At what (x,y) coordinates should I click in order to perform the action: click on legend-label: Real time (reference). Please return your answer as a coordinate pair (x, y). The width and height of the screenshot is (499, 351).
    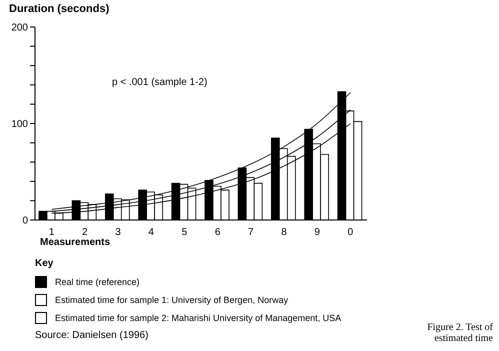
    Looking at the image, I should click on (97, 282).